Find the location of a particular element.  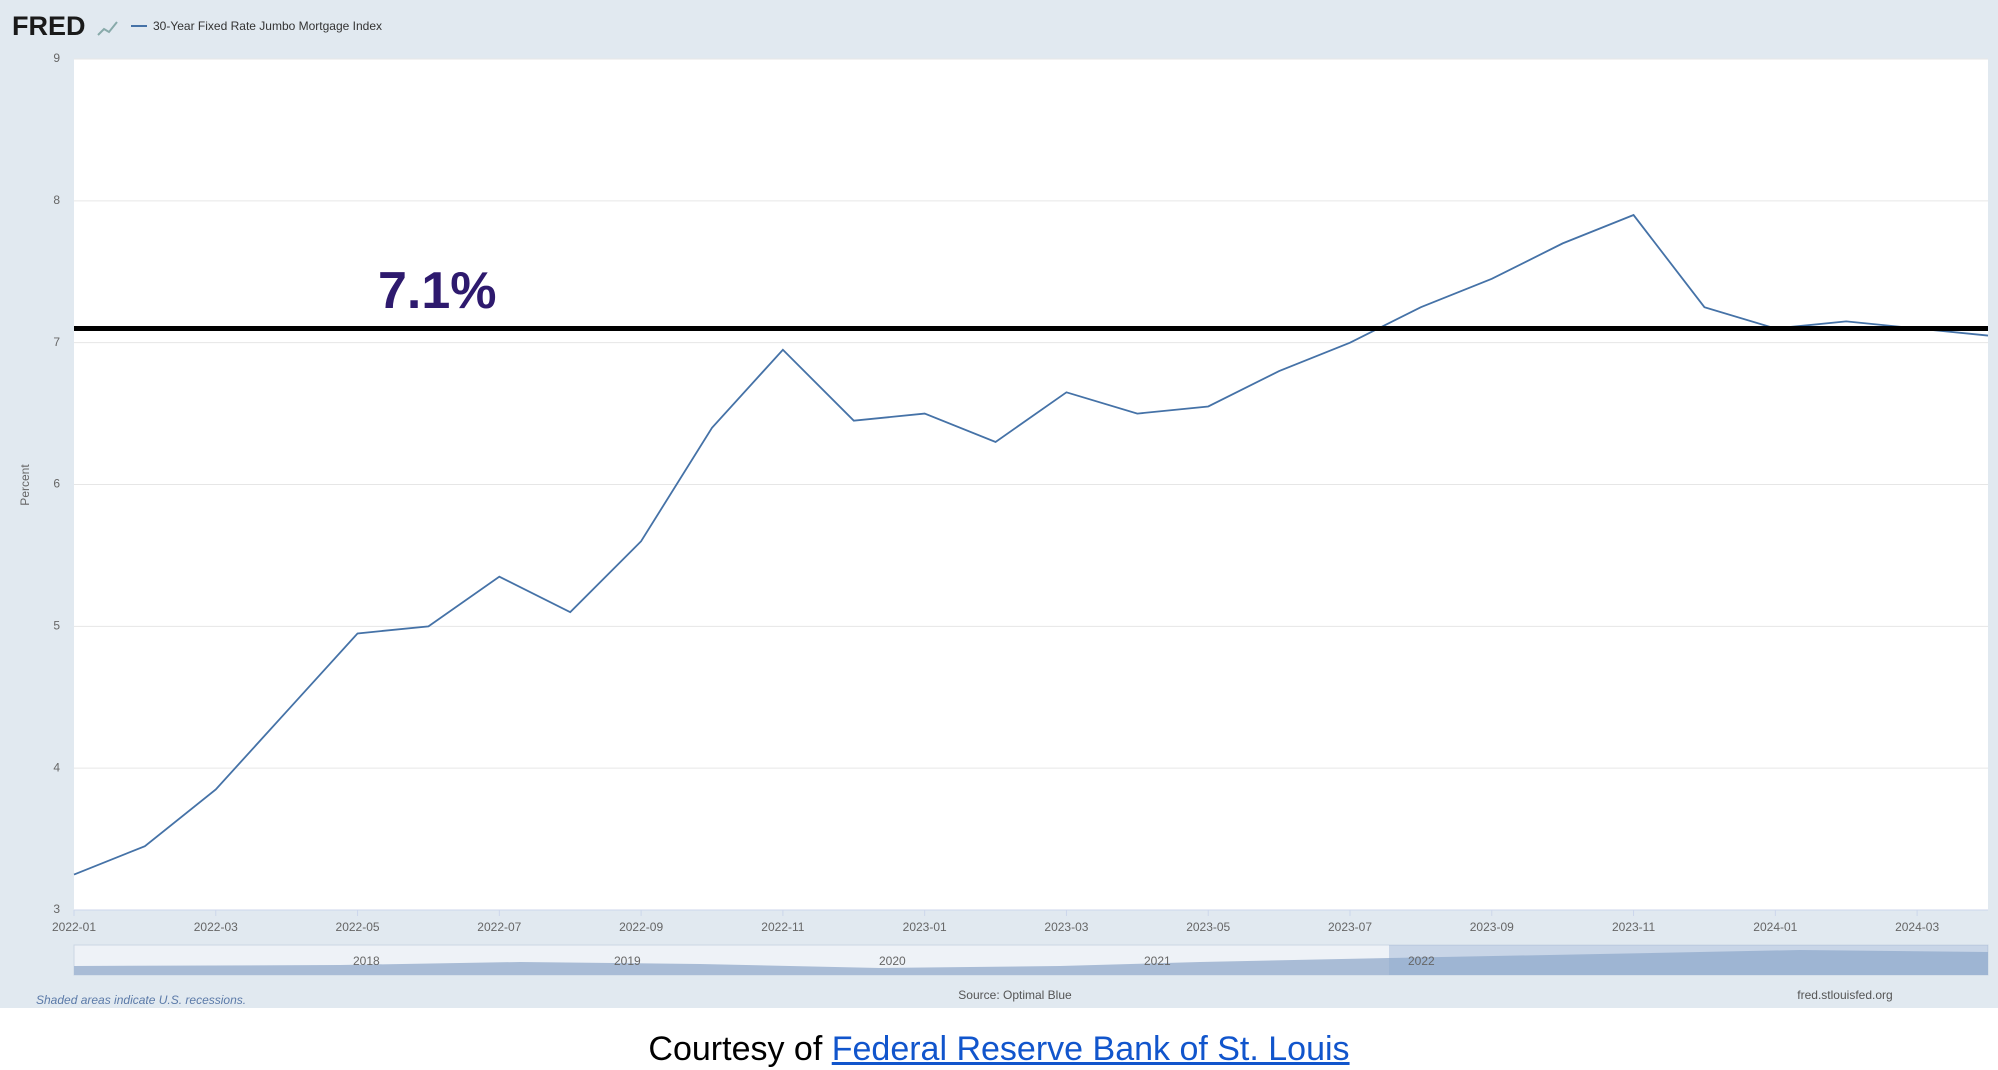

navigator-selection is located at coordinates (1688, 960).